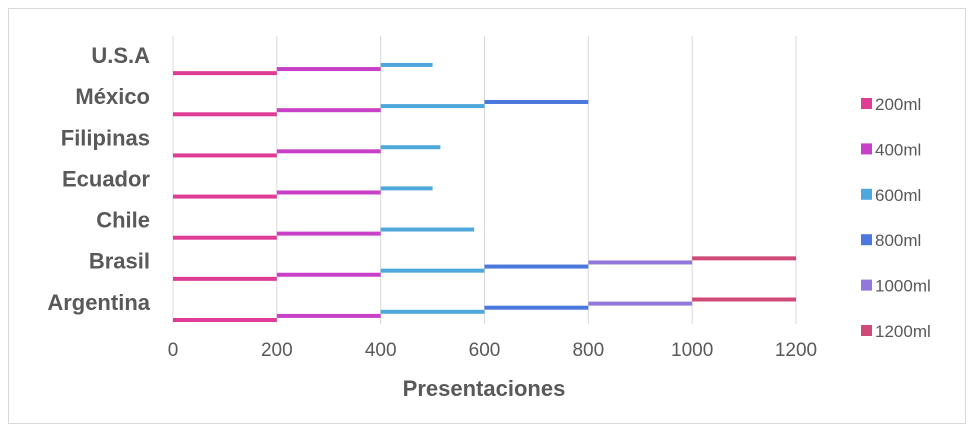 The width and height of the screenshot is (974, 437). What do you see at coordinates (898, 104) in the screenshot?
I see `legend-label: 200ml` at bounding box center [898, 104].